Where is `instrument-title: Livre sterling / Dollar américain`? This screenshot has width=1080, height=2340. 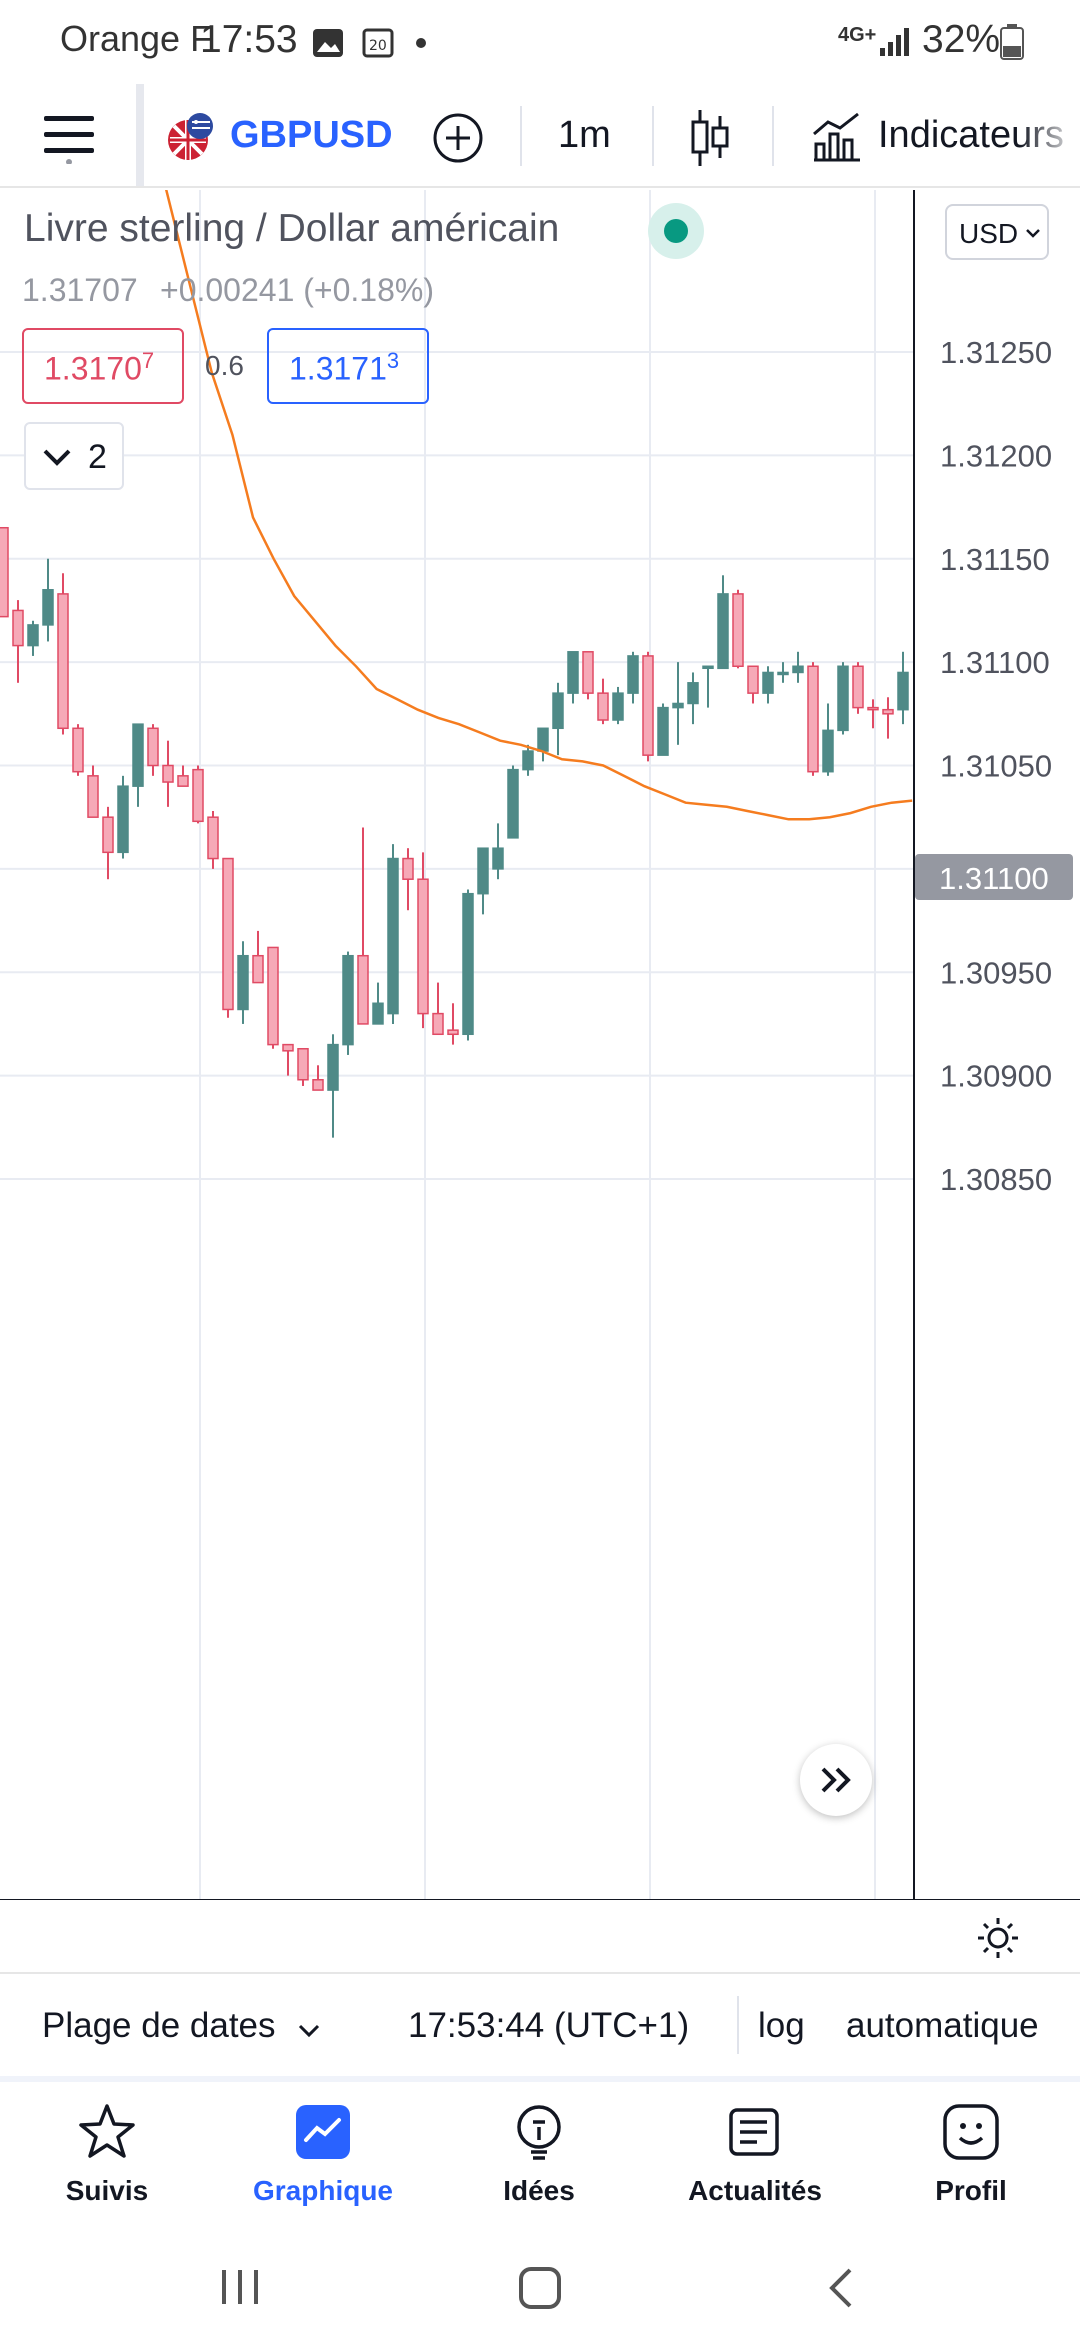
instrument-title: Livre sterling / Dollar américain is located at coordinates (292, 228).